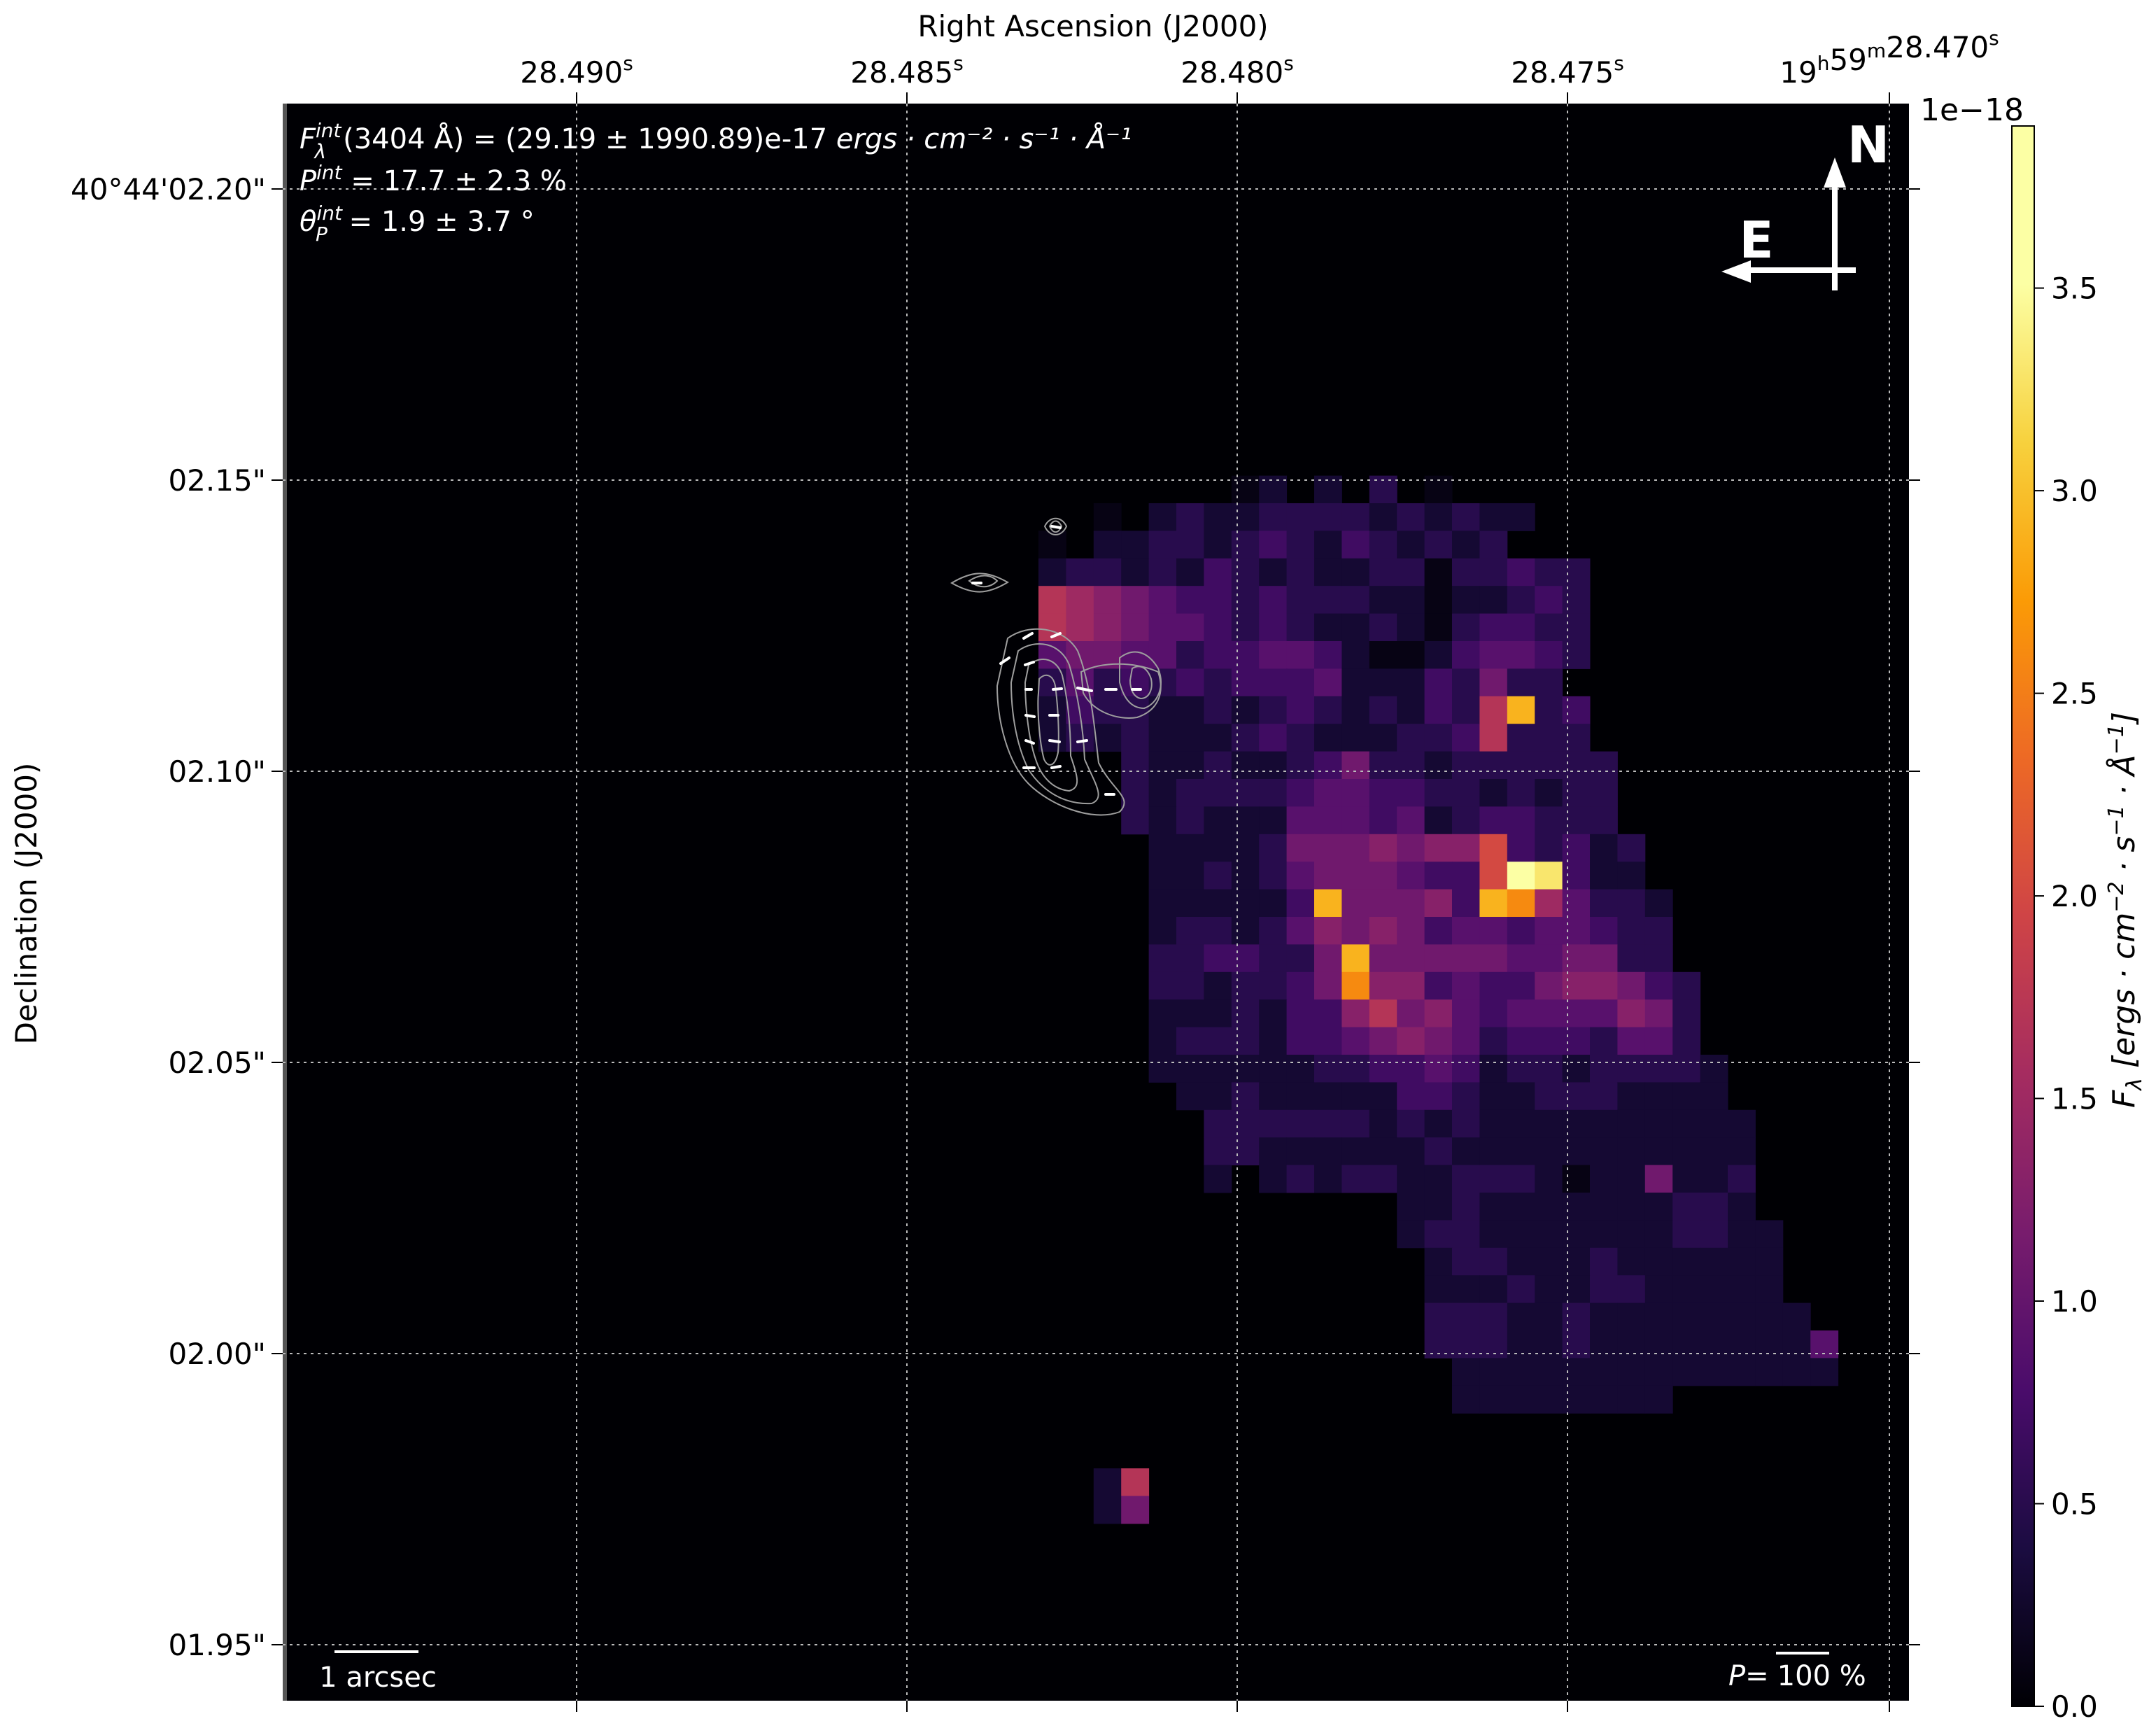  I want to click on pol-angle-symbol: θ, so click(308, 222).